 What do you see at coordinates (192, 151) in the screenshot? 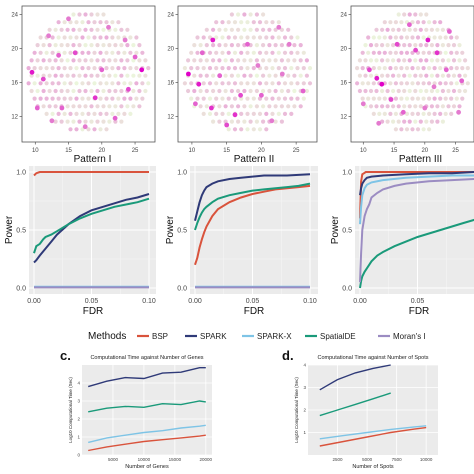
I see `x-tick-label: 10` at bounding box center [192, 151].